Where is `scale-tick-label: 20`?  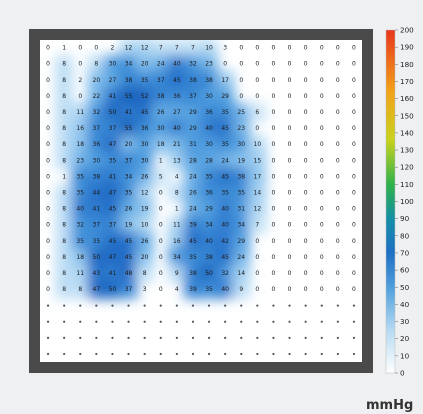 scale-tick-label: 20 is located at coordinates (405, 338).